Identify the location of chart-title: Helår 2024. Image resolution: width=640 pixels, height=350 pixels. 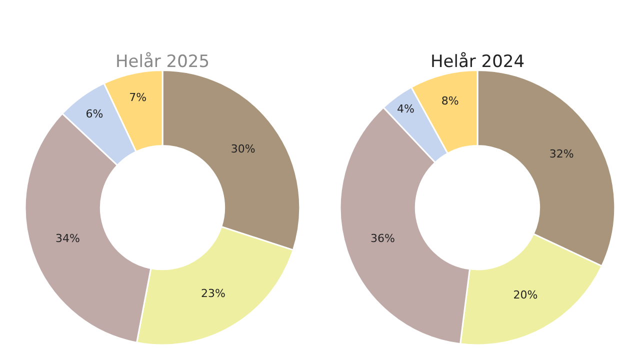
(477, 62).